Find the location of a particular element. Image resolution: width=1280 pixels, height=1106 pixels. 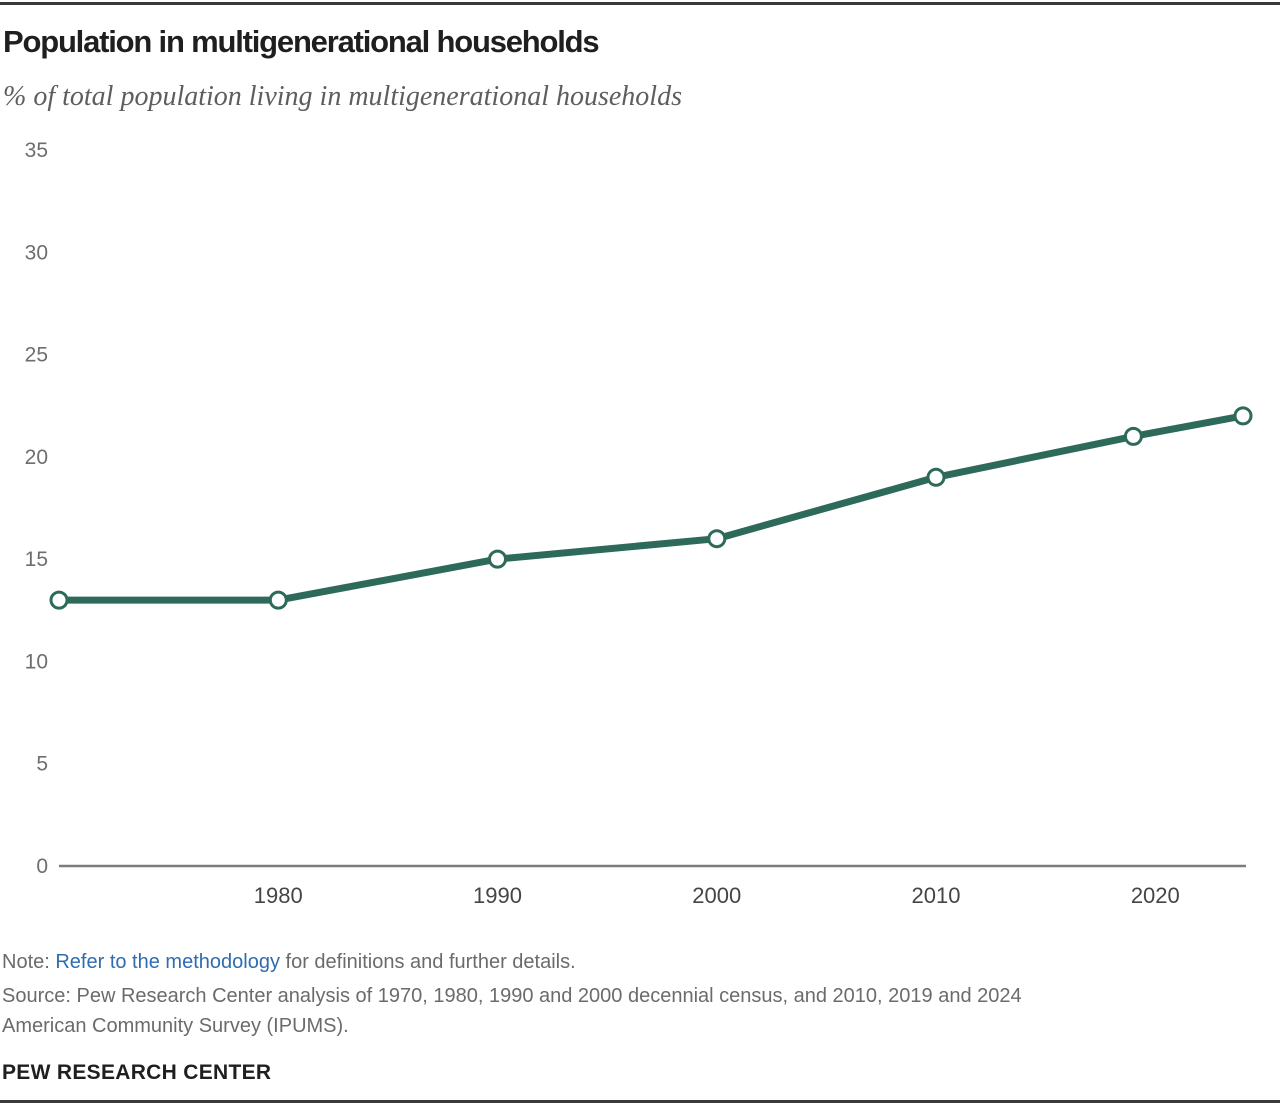

y-tick-label: 30 is located at coordinates (36, 252).